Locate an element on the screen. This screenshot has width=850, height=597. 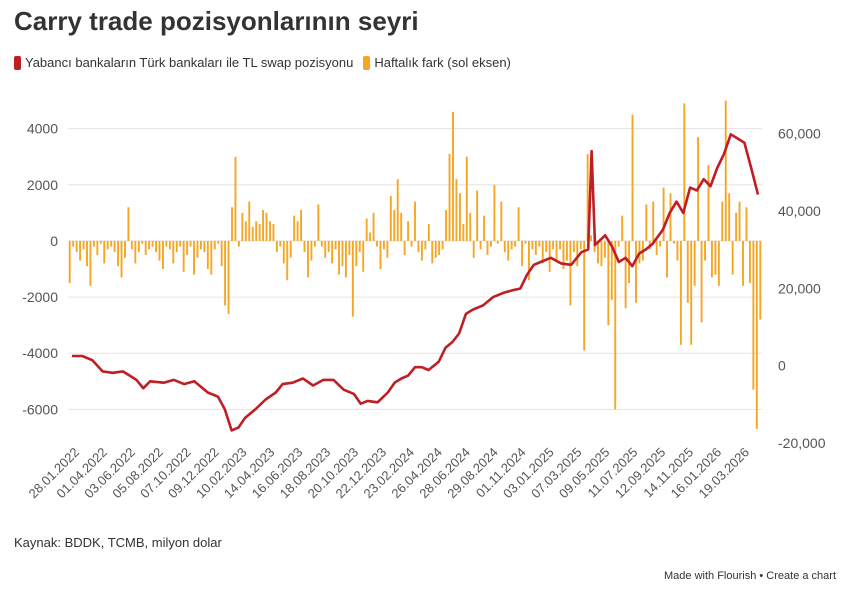
made-with-flourish-link: Made with Flourish is located at coordinates (710, 576).